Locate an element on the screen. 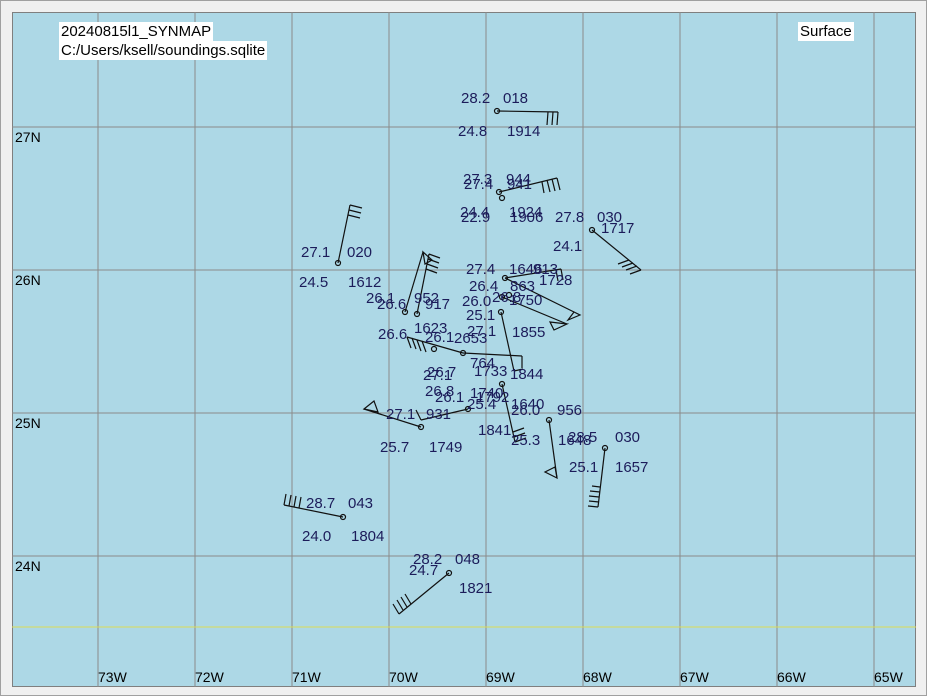 This screenshot has width=927, height=696. lat-label: 24N is located at coordinates (28, 566).